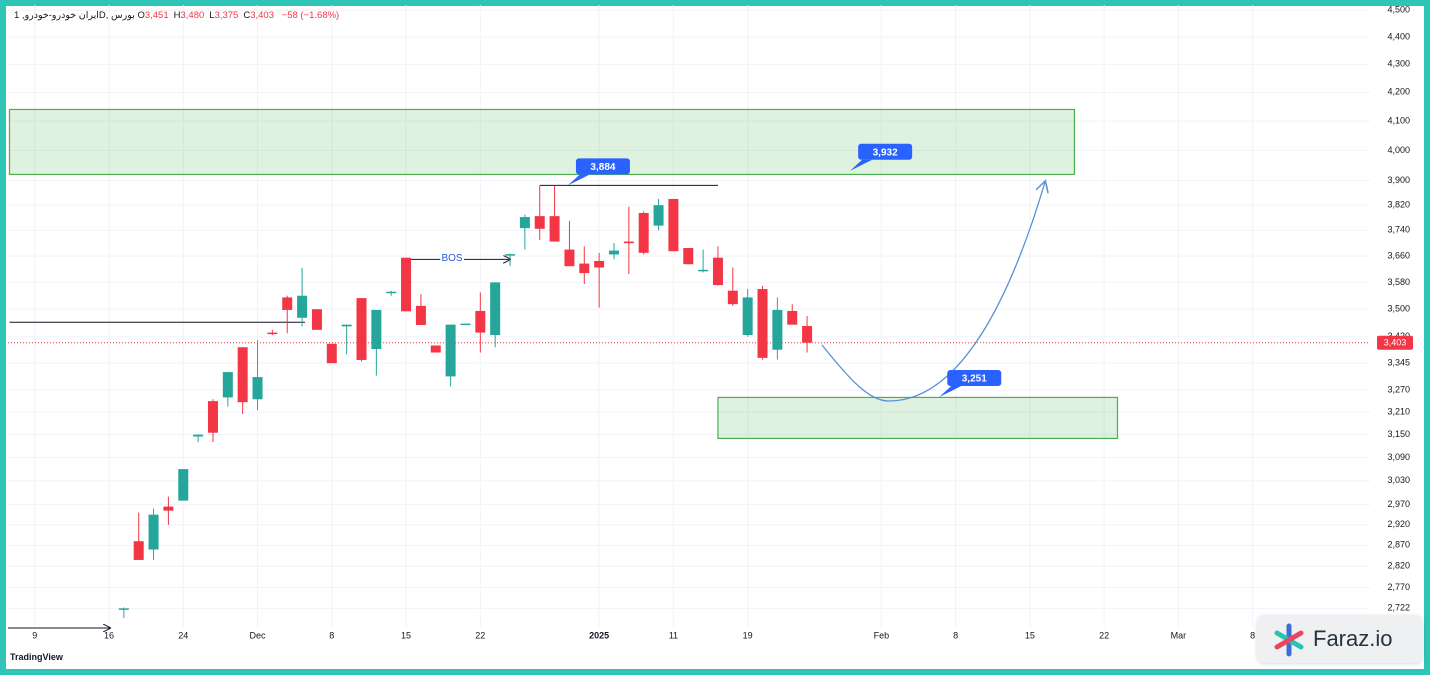 This screenshot has width=1430, height=675. What do you see at coordinates (1398, 363) in the screenshot?
I see `y-tick-label: 3,345` at bounding box center [1398, 363].